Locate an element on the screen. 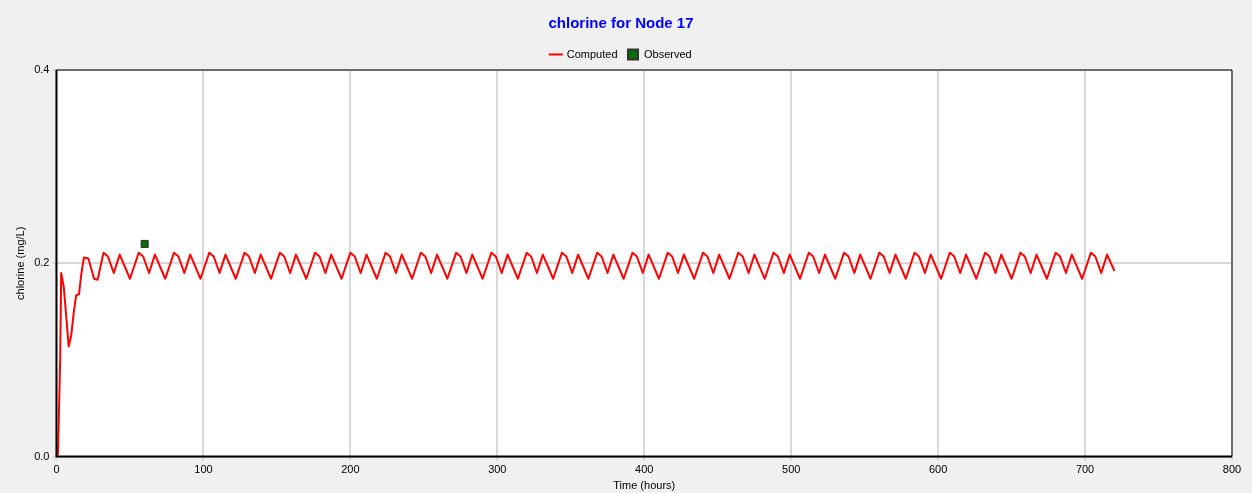 The width and height of the screenshot is (1252, 493). chart-title: chlorine for Node 17 is located at coordinates (621, 23).